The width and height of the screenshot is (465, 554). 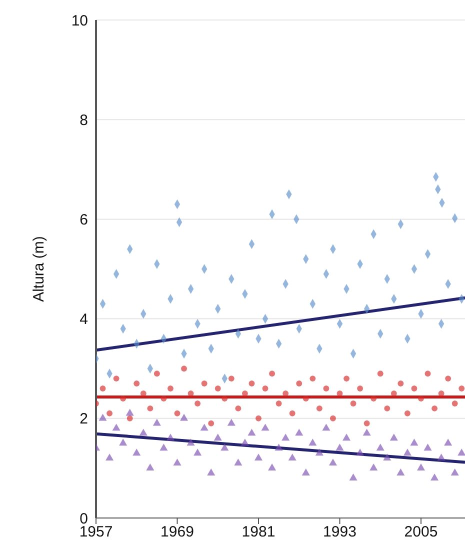 I want to click on x-tick-label: 1993, so click(x=339, y=532).